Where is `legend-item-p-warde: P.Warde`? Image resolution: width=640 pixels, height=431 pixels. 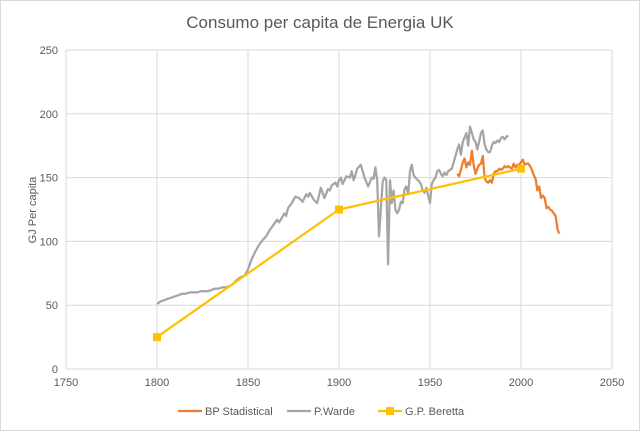 legend-item-p-warde: P.Warde is located at coordinates (321, 412).